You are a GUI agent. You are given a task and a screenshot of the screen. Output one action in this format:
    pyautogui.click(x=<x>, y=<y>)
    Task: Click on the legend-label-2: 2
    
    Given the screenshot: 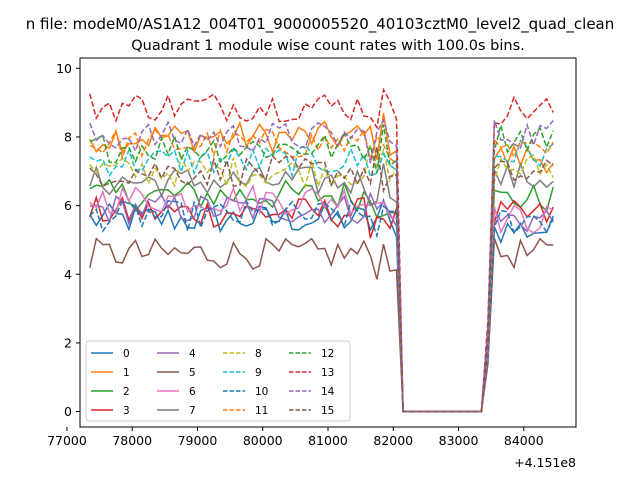 What is the action you would take?
    pyautogui.click(x=126, y=392)
    